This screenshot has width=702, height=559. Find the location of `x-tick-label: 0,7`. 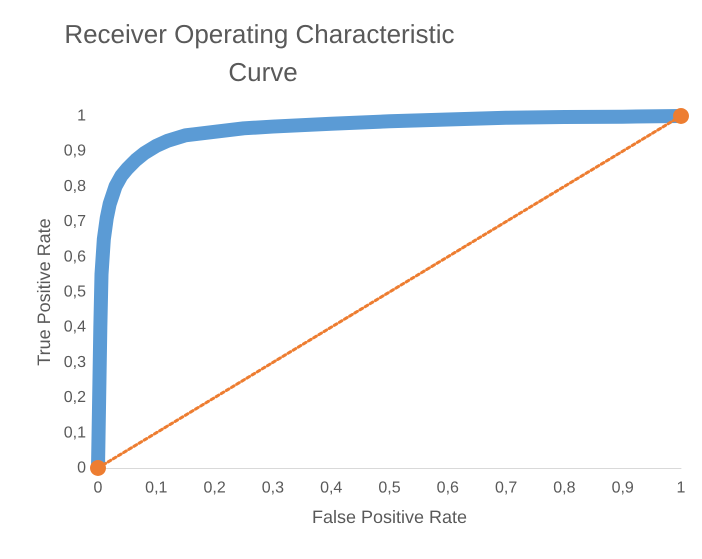

x-tick-label: 0,7 is located at coordinates (506, 488).